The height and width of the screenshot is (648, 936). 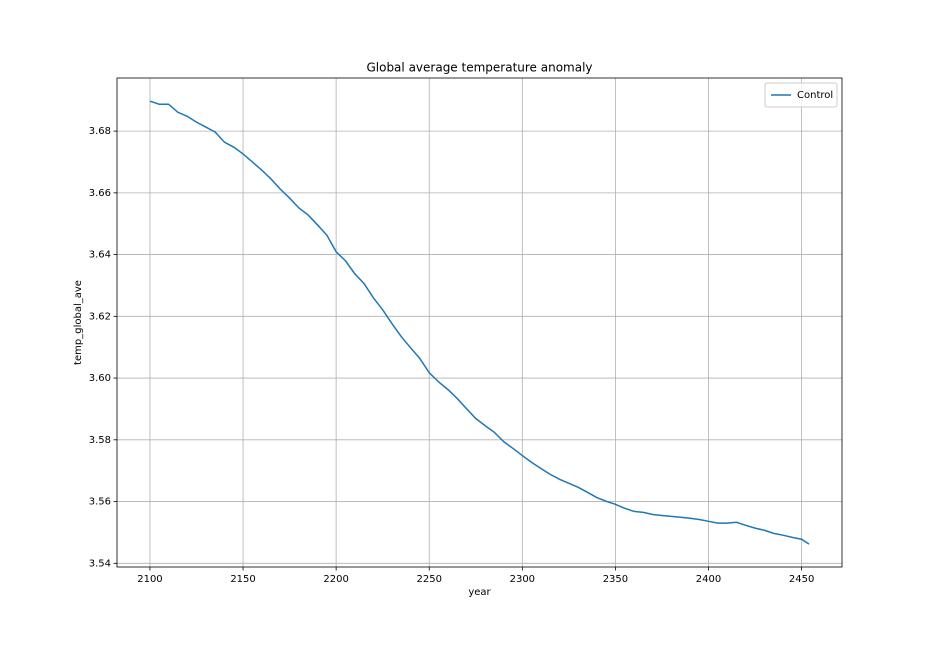 I want to click on x-tick-label: 2250, so click(x=429, y=579).